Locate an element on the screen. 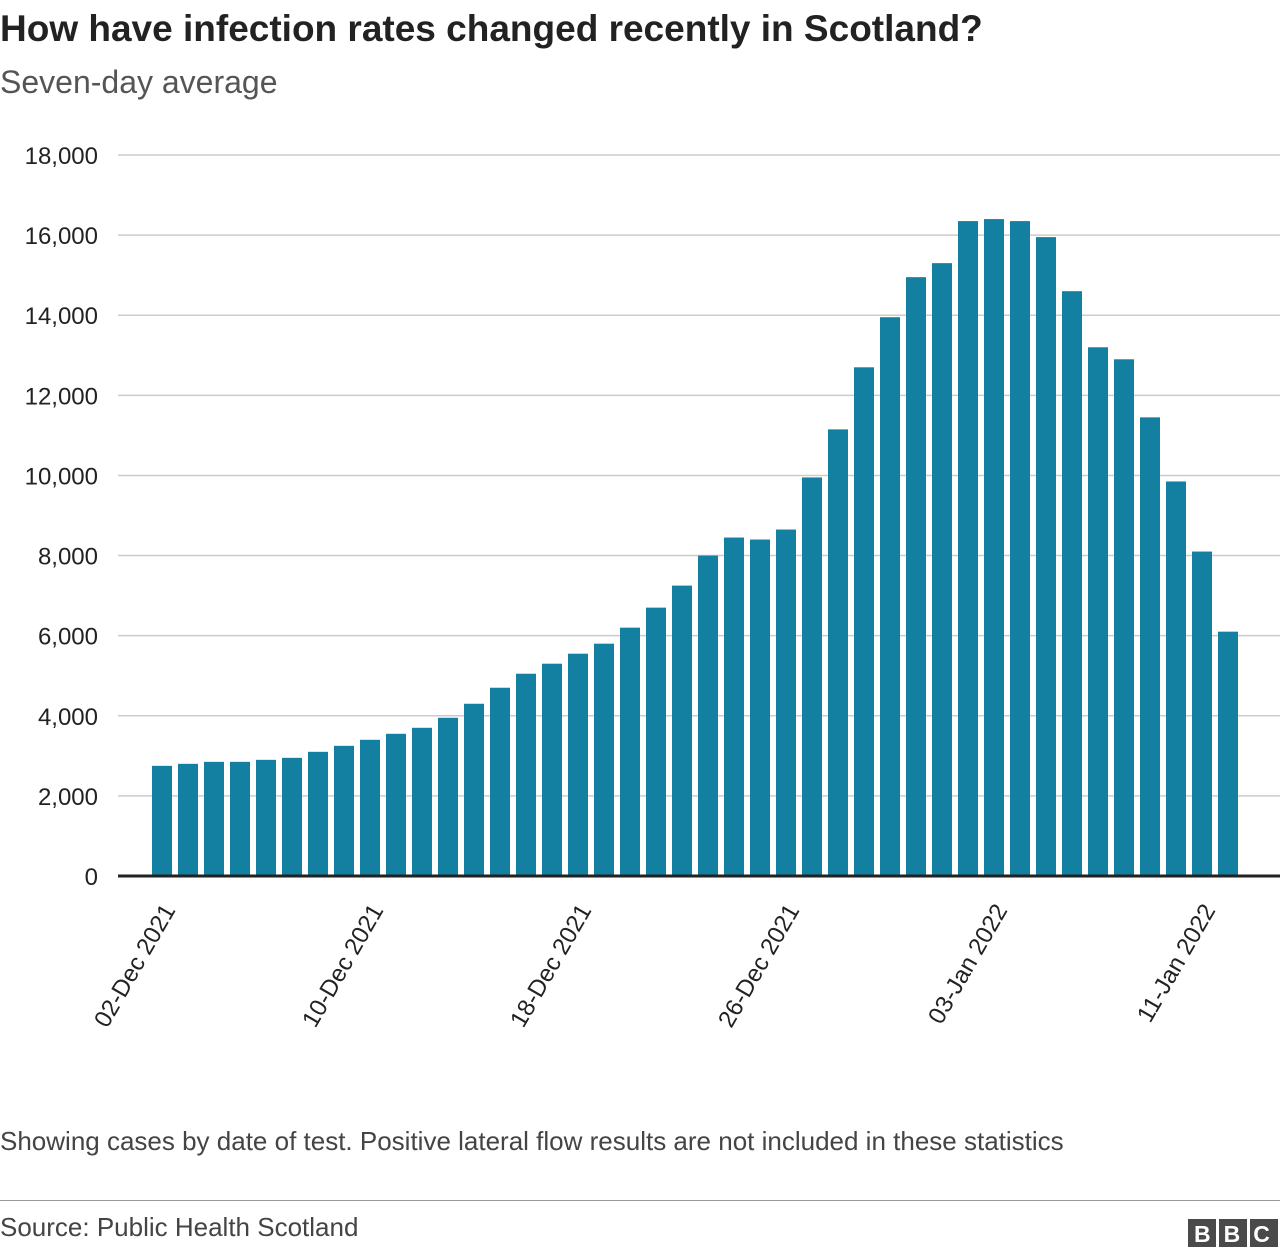 This screenshot has height=1256, width=1280. x-tick-label: 18-Dec 2021 is located at coordinates (551, 966).